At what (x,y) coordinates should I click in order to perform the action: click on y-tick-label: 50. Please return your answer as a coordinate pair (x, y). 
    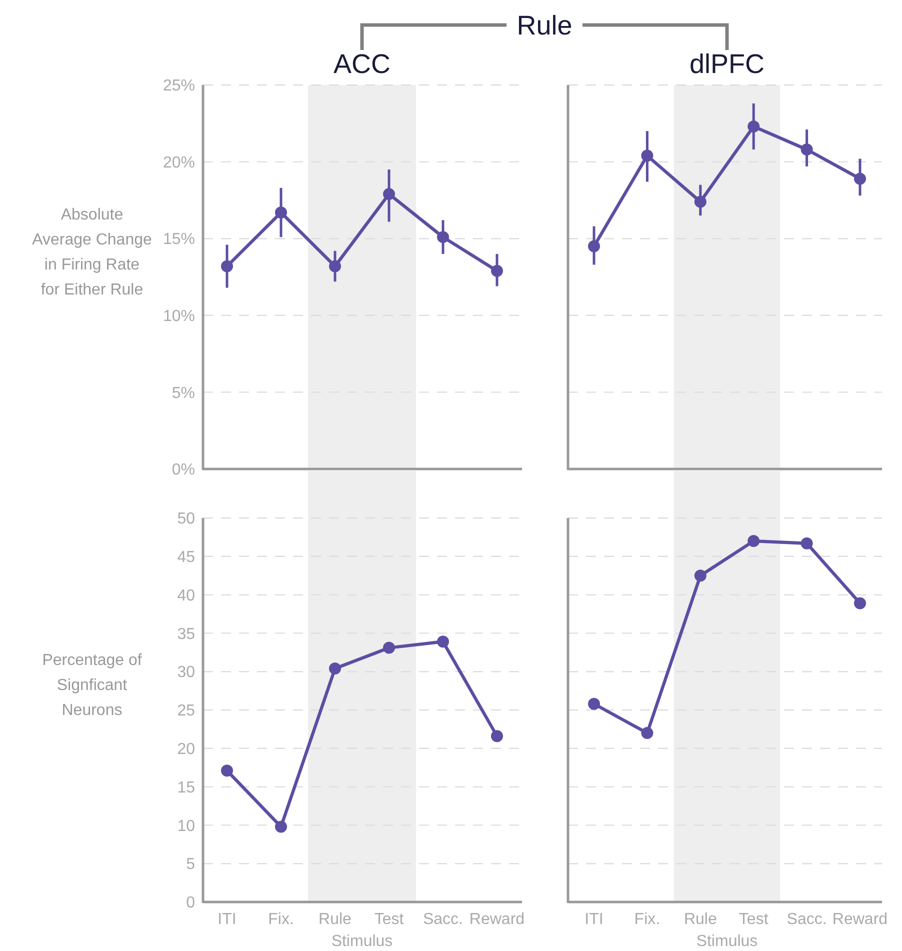
    Looking at the image, I should click on (186, 519).